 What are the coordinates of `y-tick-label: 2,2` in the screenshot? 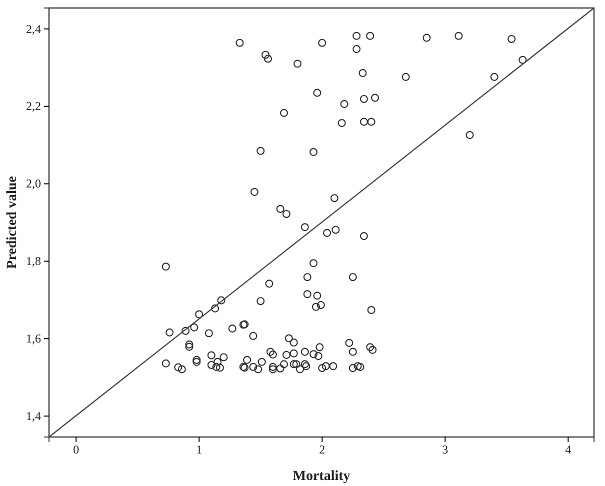 It's located at (33, 106).